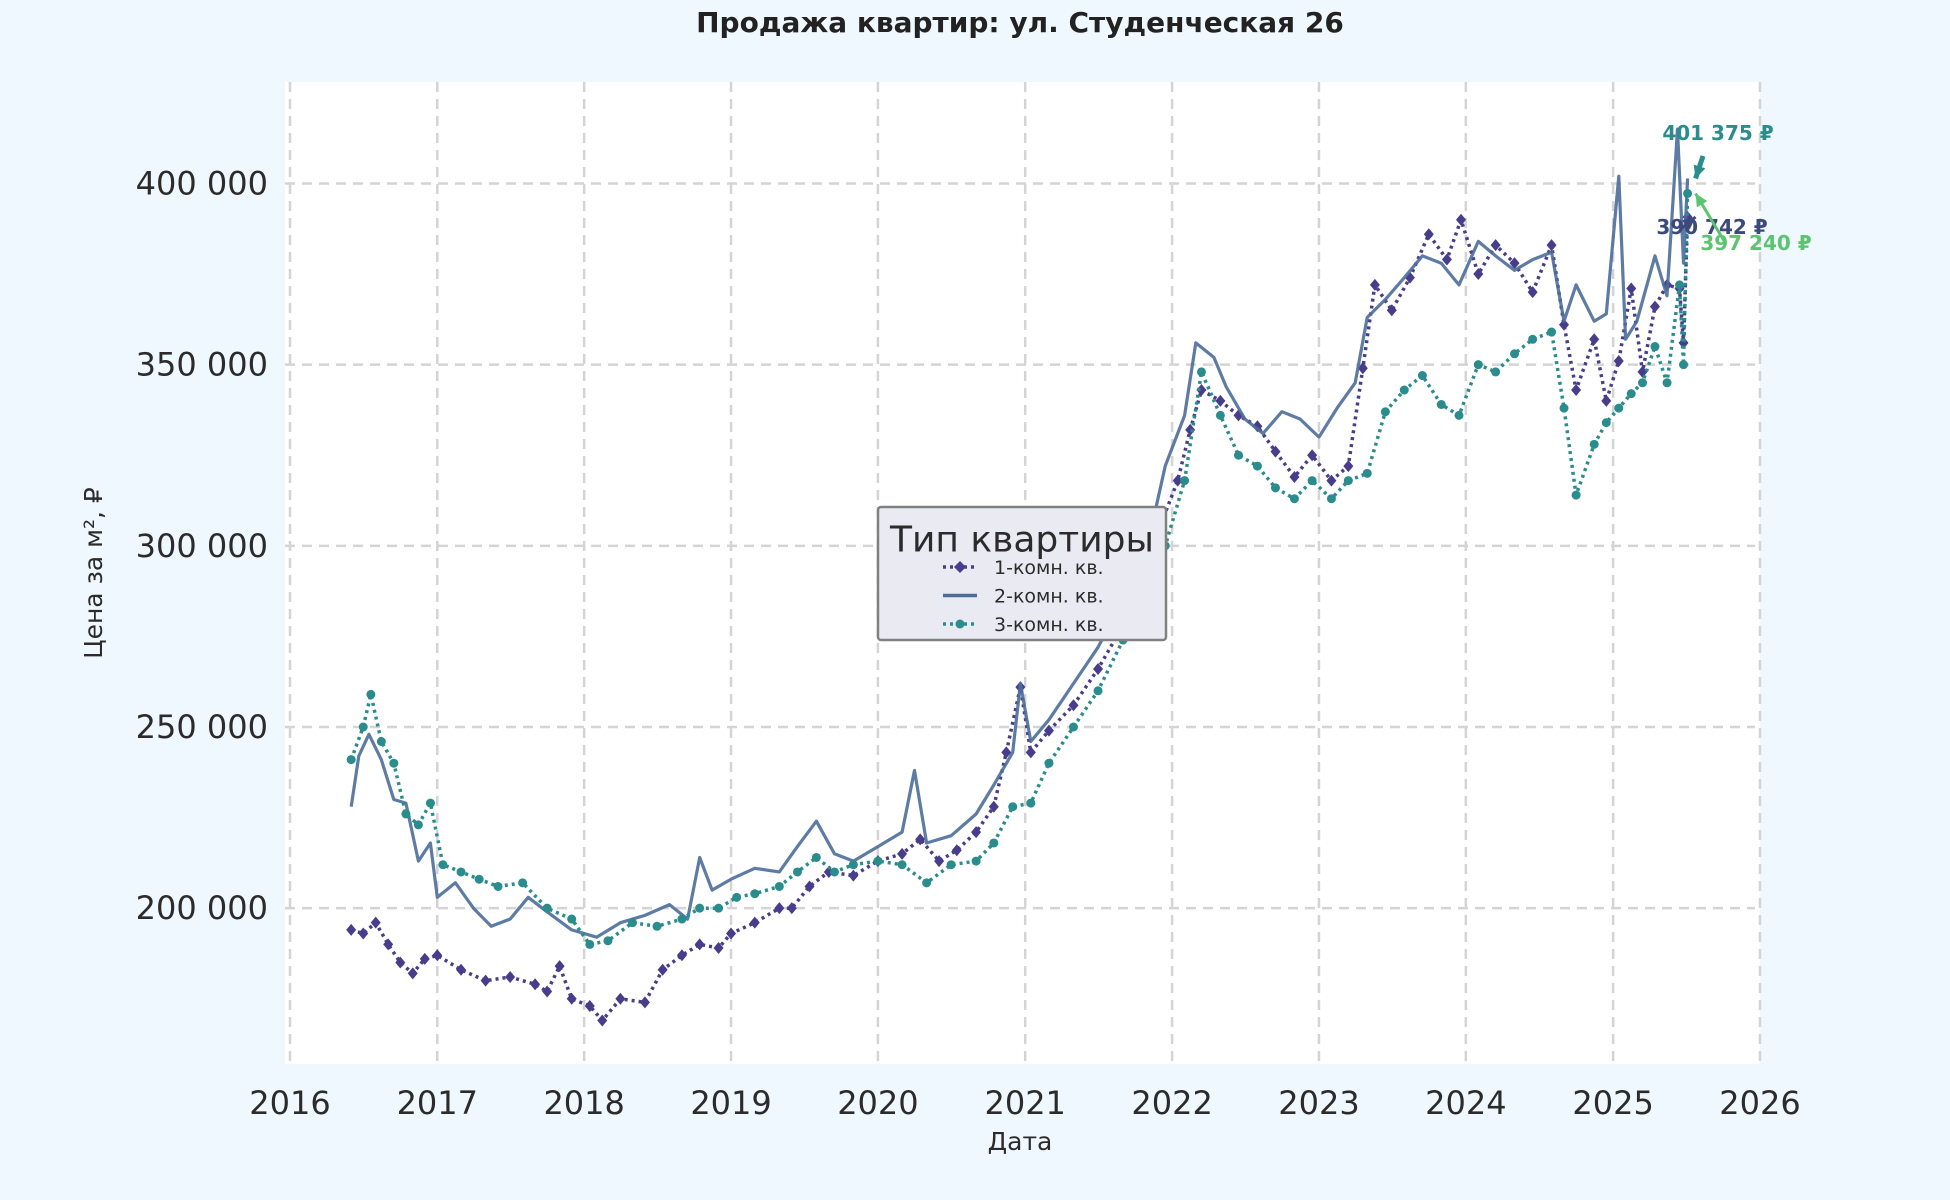 Image resolution: width=1950 pixels, height=1200 pixels. What do you see at coordinates (1759, 1103) in the screenshot?
I see `x-tick-label: 2026` at bounding box center [1759, 1103].